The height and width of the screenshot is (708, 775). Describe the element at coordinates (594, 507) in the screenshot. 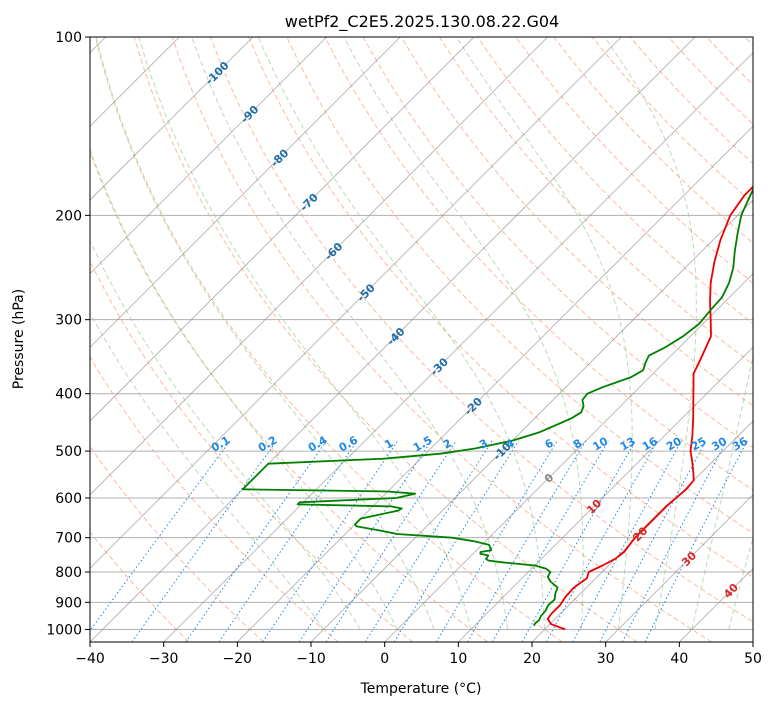

I see `isotherm-label: 10` at that location.